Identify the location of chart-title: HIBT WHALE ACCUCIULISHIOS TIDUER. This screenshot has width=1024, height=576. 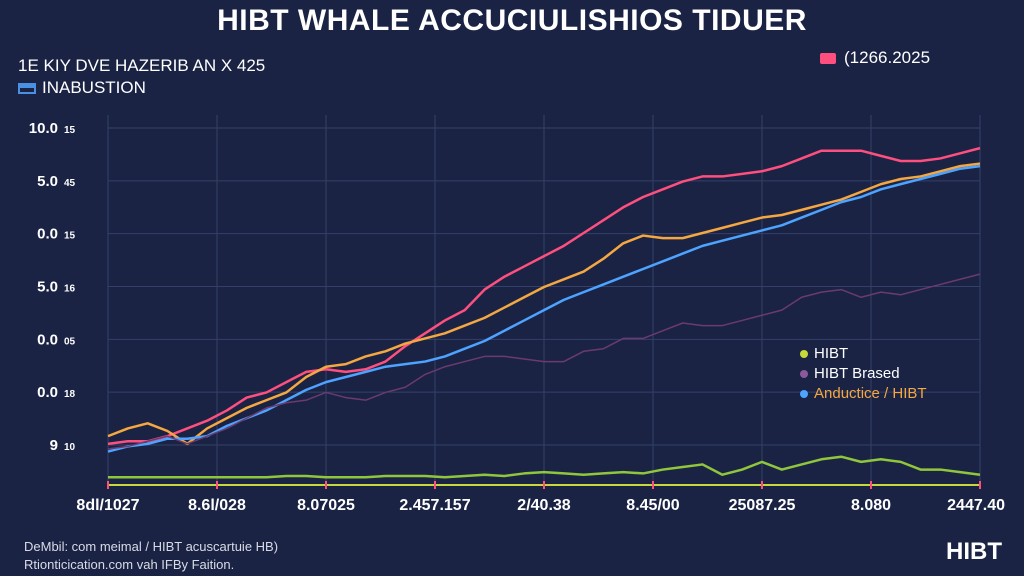
(512, 20).